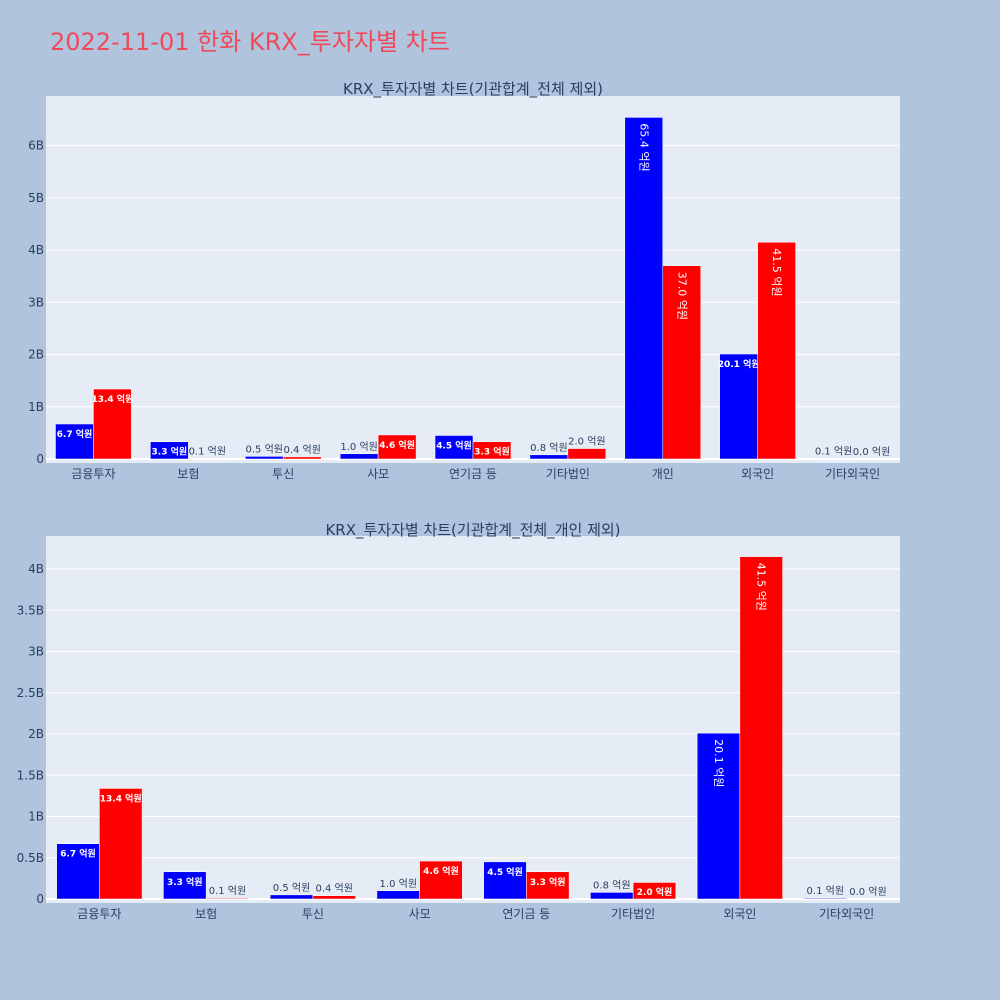 The image size is (1000, 1000). Describe the element at coordinates (30, 610) in the screenshot. I see `y-tick-label: 3.5B` at that location.